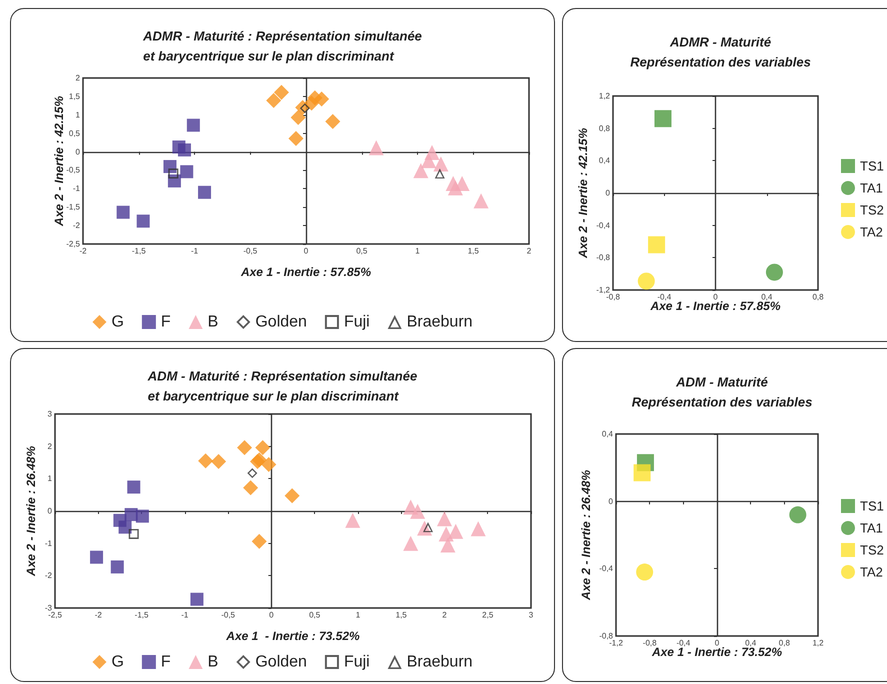 The image size is (887, 684). I want to click on y-tick-label: 3, so click(50, 414).